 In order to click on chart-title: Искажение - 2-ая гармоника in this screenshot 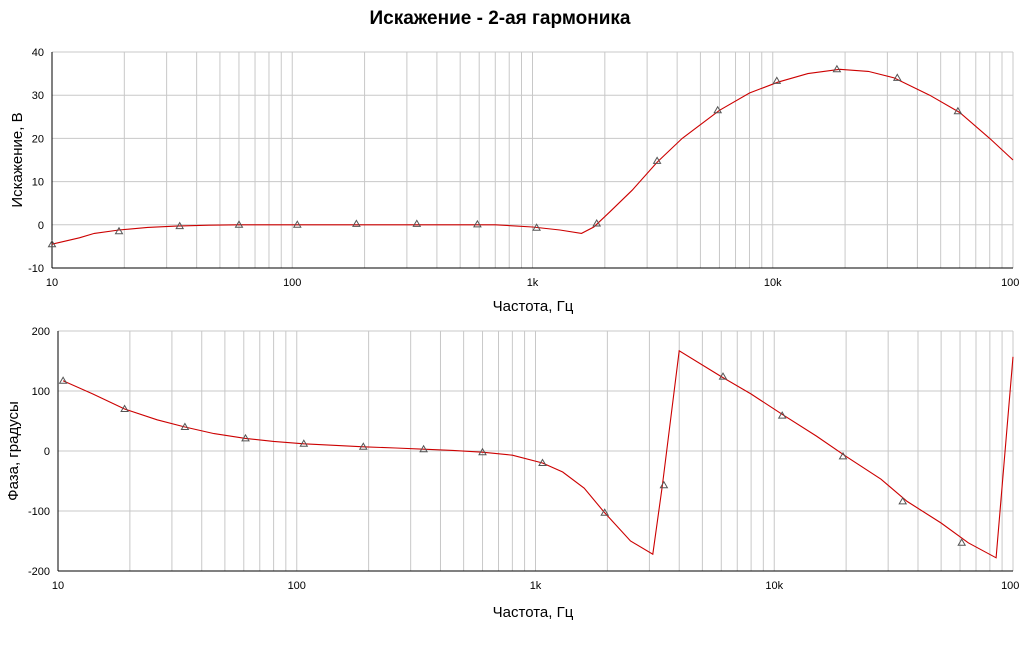, I will do `click(500, 18)`.